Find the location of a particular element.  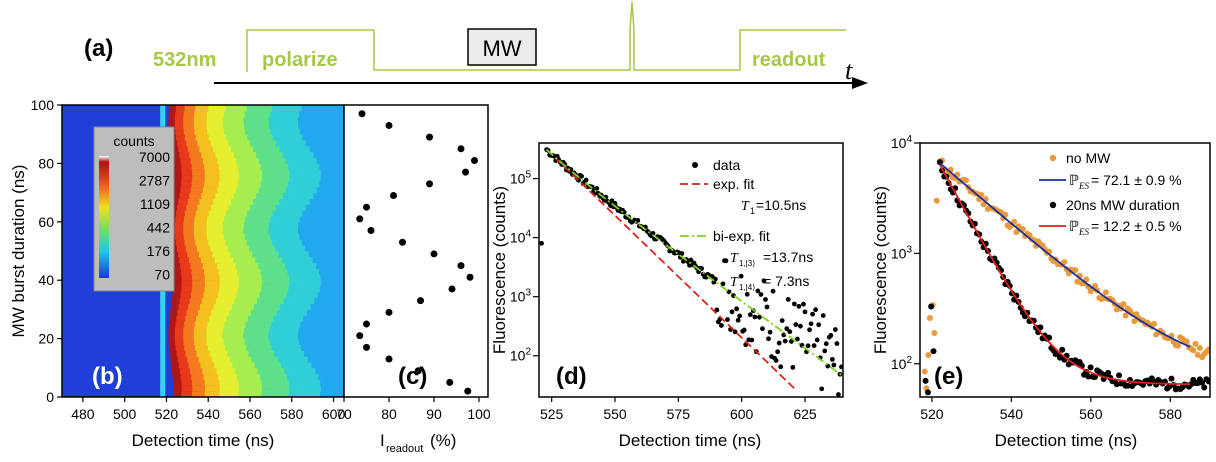

legend-exp-label: exp. fit is located at coordinates (733, 184).